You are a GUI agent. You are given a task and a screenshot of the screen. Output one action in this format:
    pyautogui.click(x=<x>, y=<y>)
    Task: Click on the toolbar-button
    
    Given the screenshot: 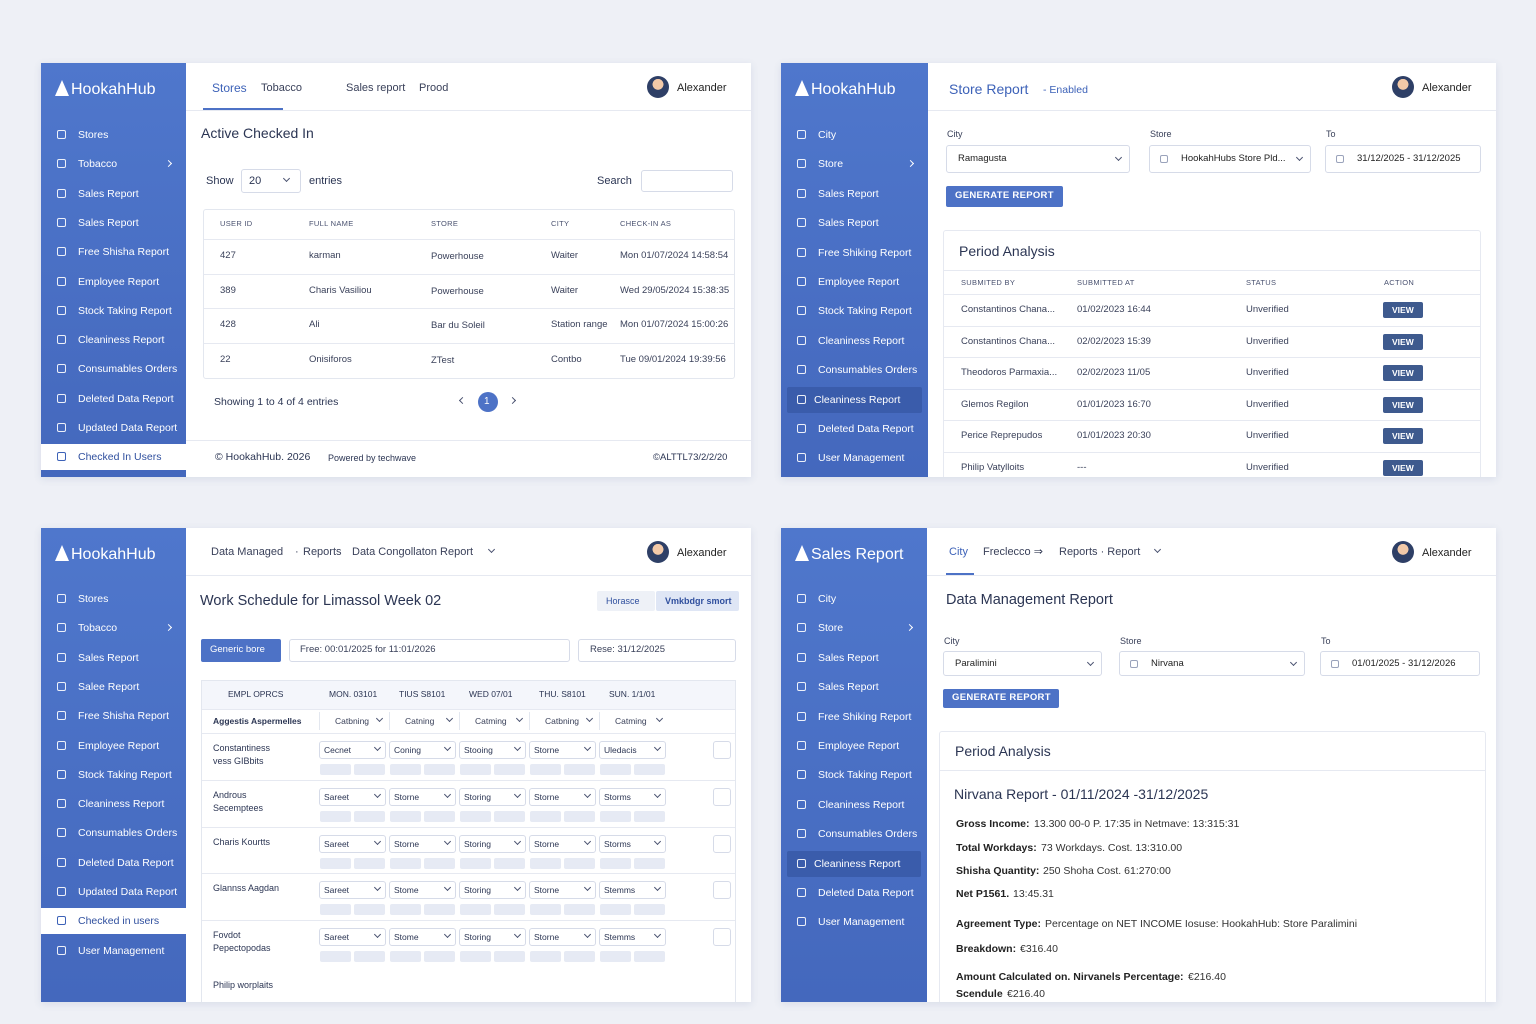 What is the action you would take?
    pyautogui.click(x=626, y=601)
    